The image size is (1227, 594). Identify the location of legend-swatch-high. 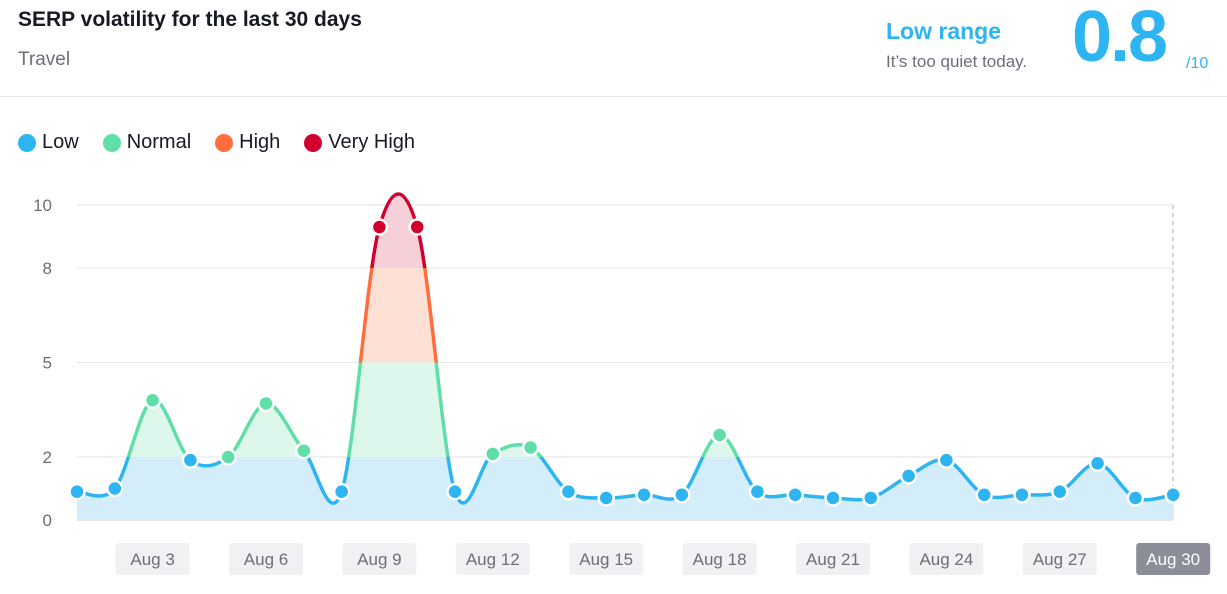
(224, 142).